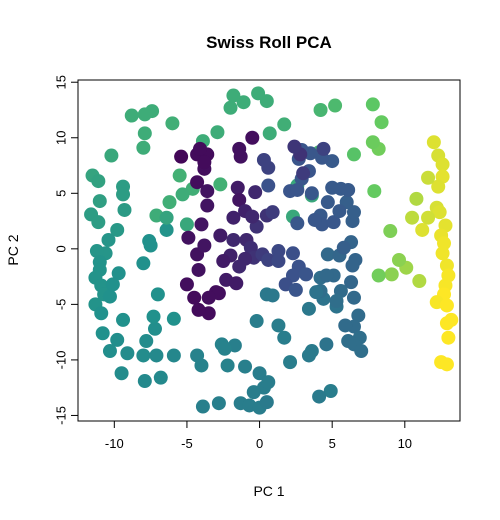 Image resolution: width=500 pixels, height=520 pixels. Describe the element at coordinates (60, 138) in the screenshot. I see `y-tick-label: 10` at that location.